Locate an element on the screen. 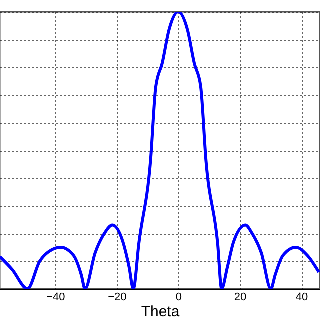 The height and width of the screenshot is (320, 320). x-tick-label: 20 is located at coordinates (240, 298).